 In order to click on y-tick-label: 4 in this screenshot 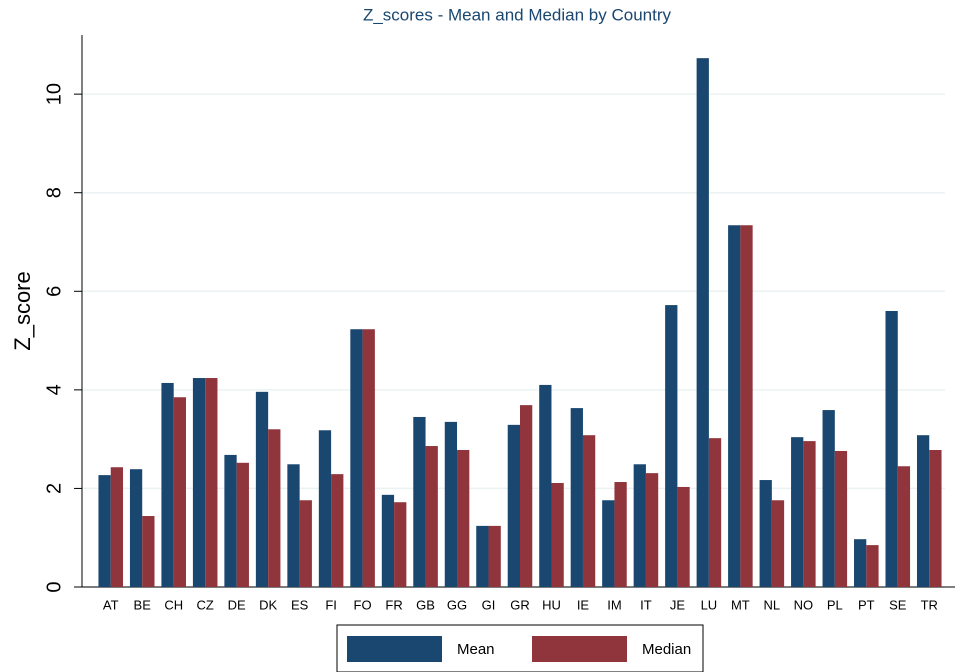, I will do `click(54, 389)`.